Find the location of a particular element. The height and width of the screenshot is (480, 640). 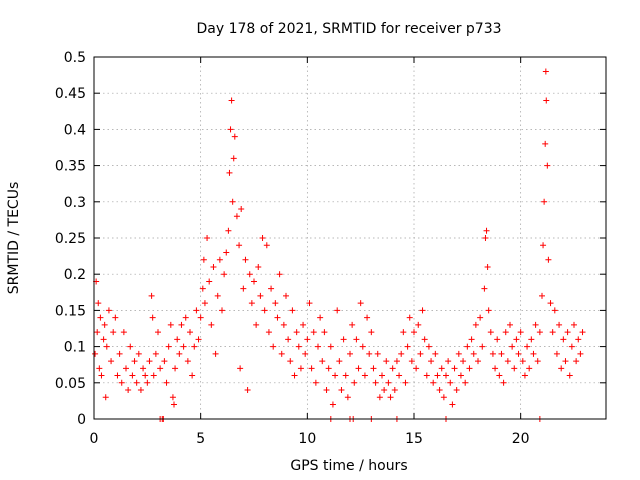

y-tick-label: 0.5 is located at coordinates (75, 58).